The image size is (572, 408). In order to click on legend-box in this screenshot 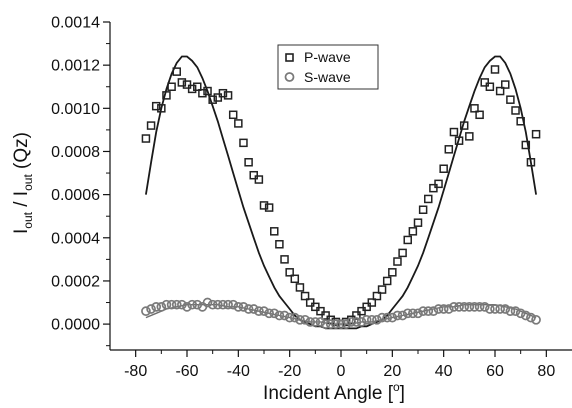, I will do `click(328, 67)`.